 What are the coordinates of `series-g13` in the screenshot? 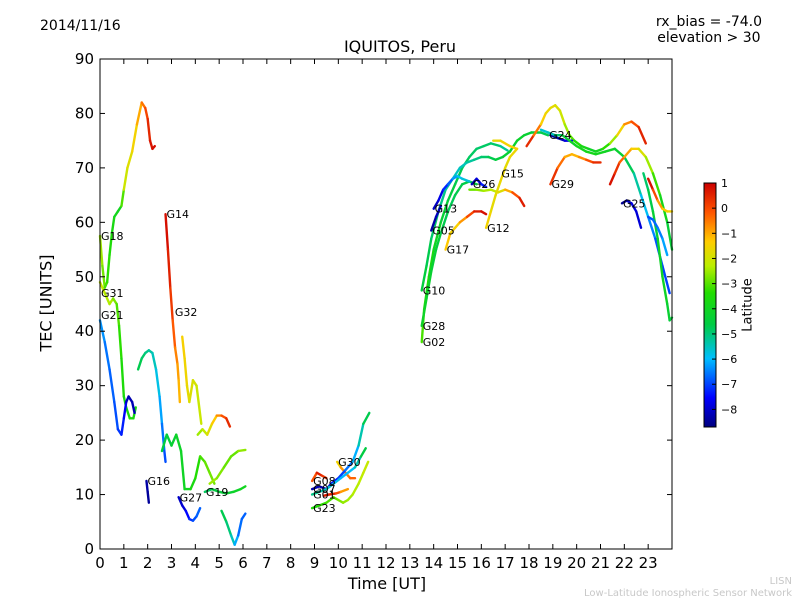 It's located at (451, 192).